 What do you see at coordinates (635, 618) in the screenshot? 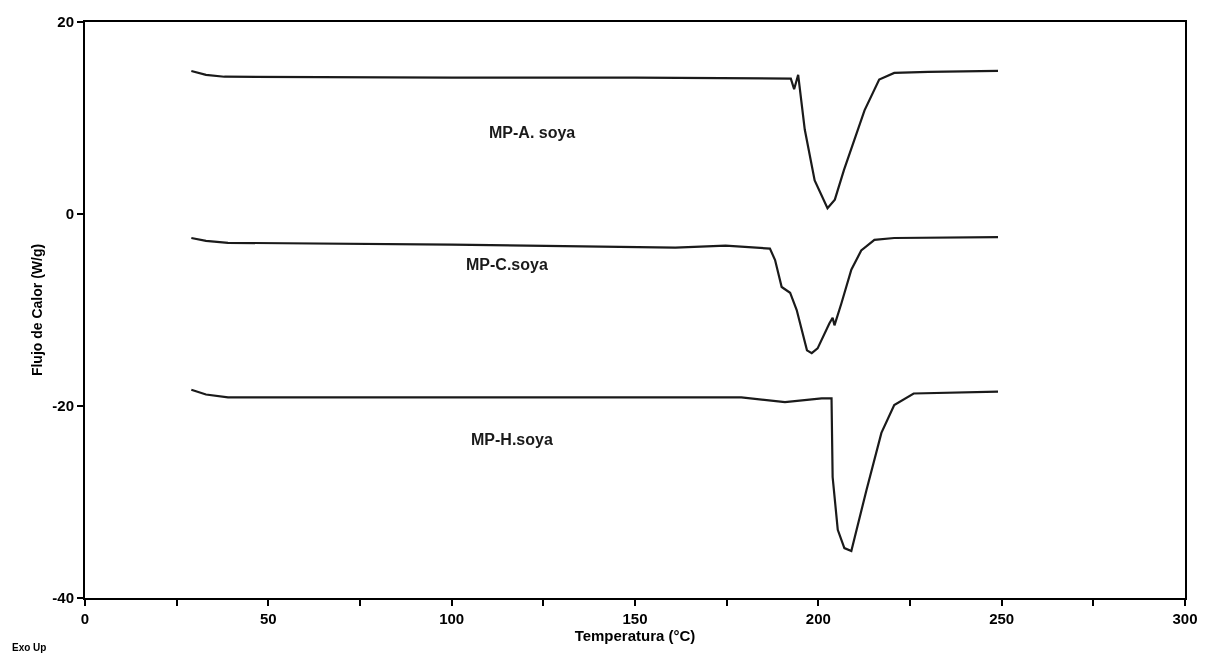
I see `x-tick-label: 150` at bounding box center [635, 618].